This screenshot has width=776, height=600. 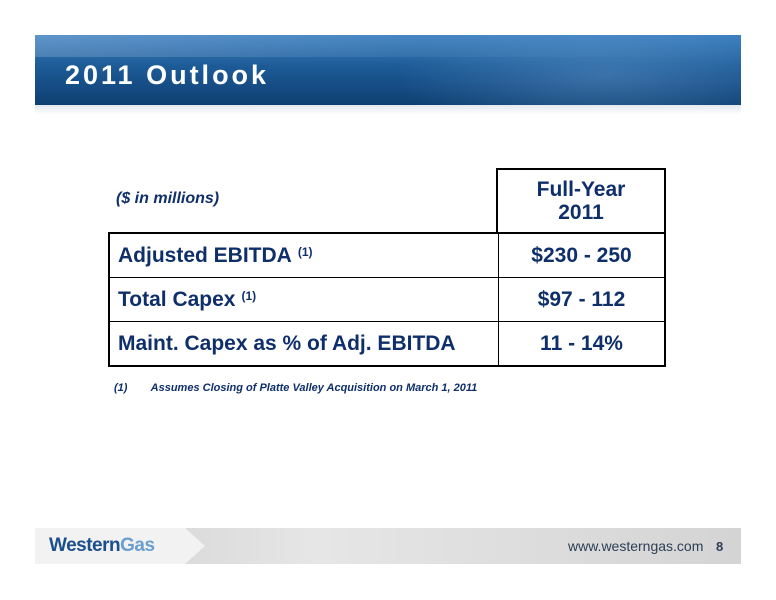 I want to click on units-label: ($ in millions), so click(x=168, y=198).